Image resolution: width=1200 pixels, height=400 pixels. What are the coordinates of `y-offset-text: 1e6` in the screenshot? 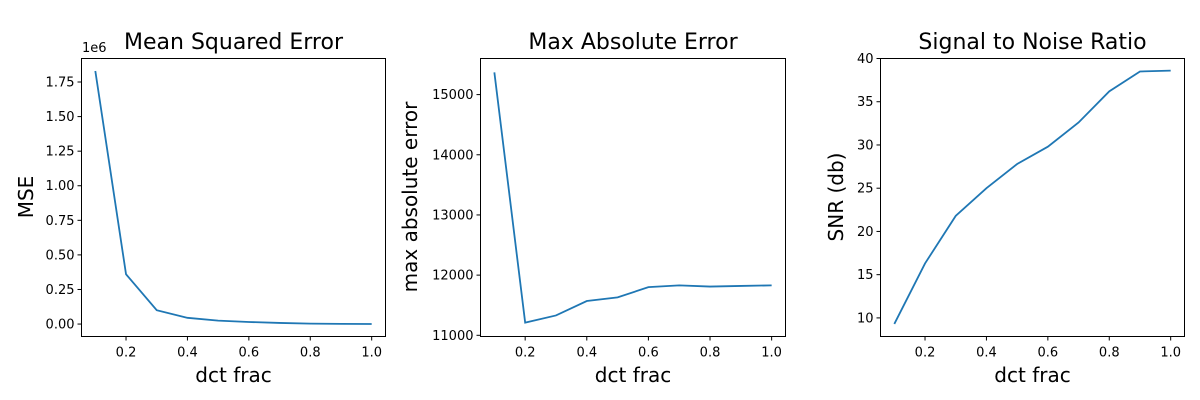 It's located at (94, 48).